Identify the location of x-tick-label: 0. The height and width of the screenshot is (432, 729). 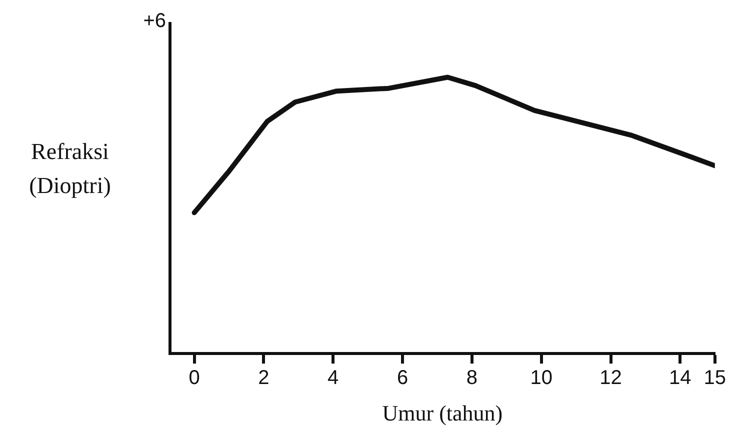
(194, 378).